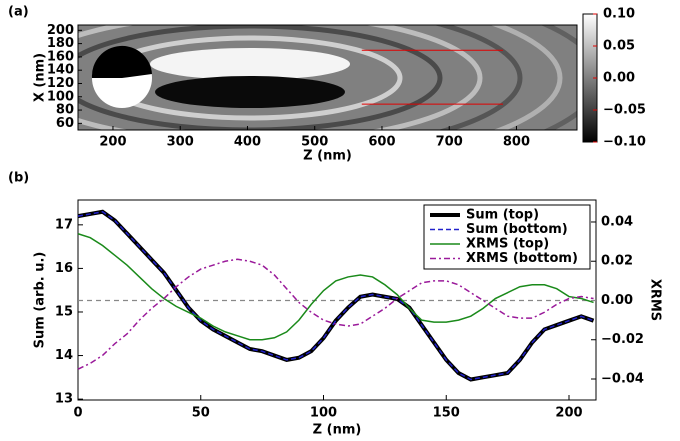 This screenshot has height=441, width=680. What do you see at coordinates (507, 244) in the screenshot?
I see `legend-label: XRMS (top)` at bounding box center [507, 244].